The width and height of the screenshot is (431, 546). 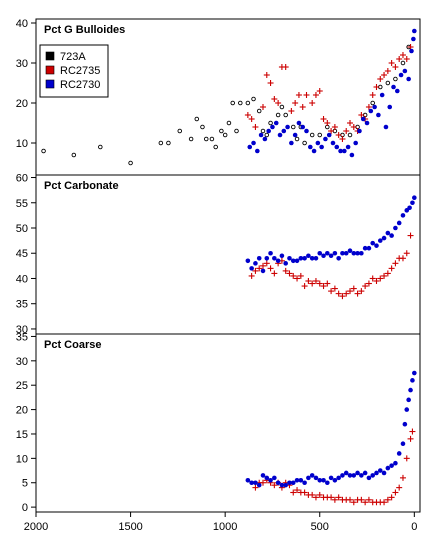 I want to click on panel-2-y-tick-label: 30, so click(x=22, y=330).